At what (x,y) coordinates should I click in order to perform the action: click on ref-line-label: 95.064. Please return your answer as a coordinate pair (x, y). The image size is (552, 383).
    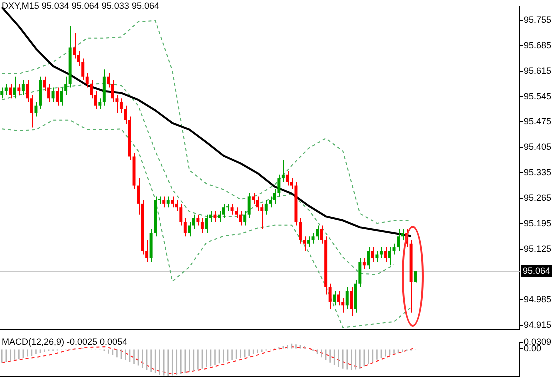
    Looking at the image, I should click on (537, 271).